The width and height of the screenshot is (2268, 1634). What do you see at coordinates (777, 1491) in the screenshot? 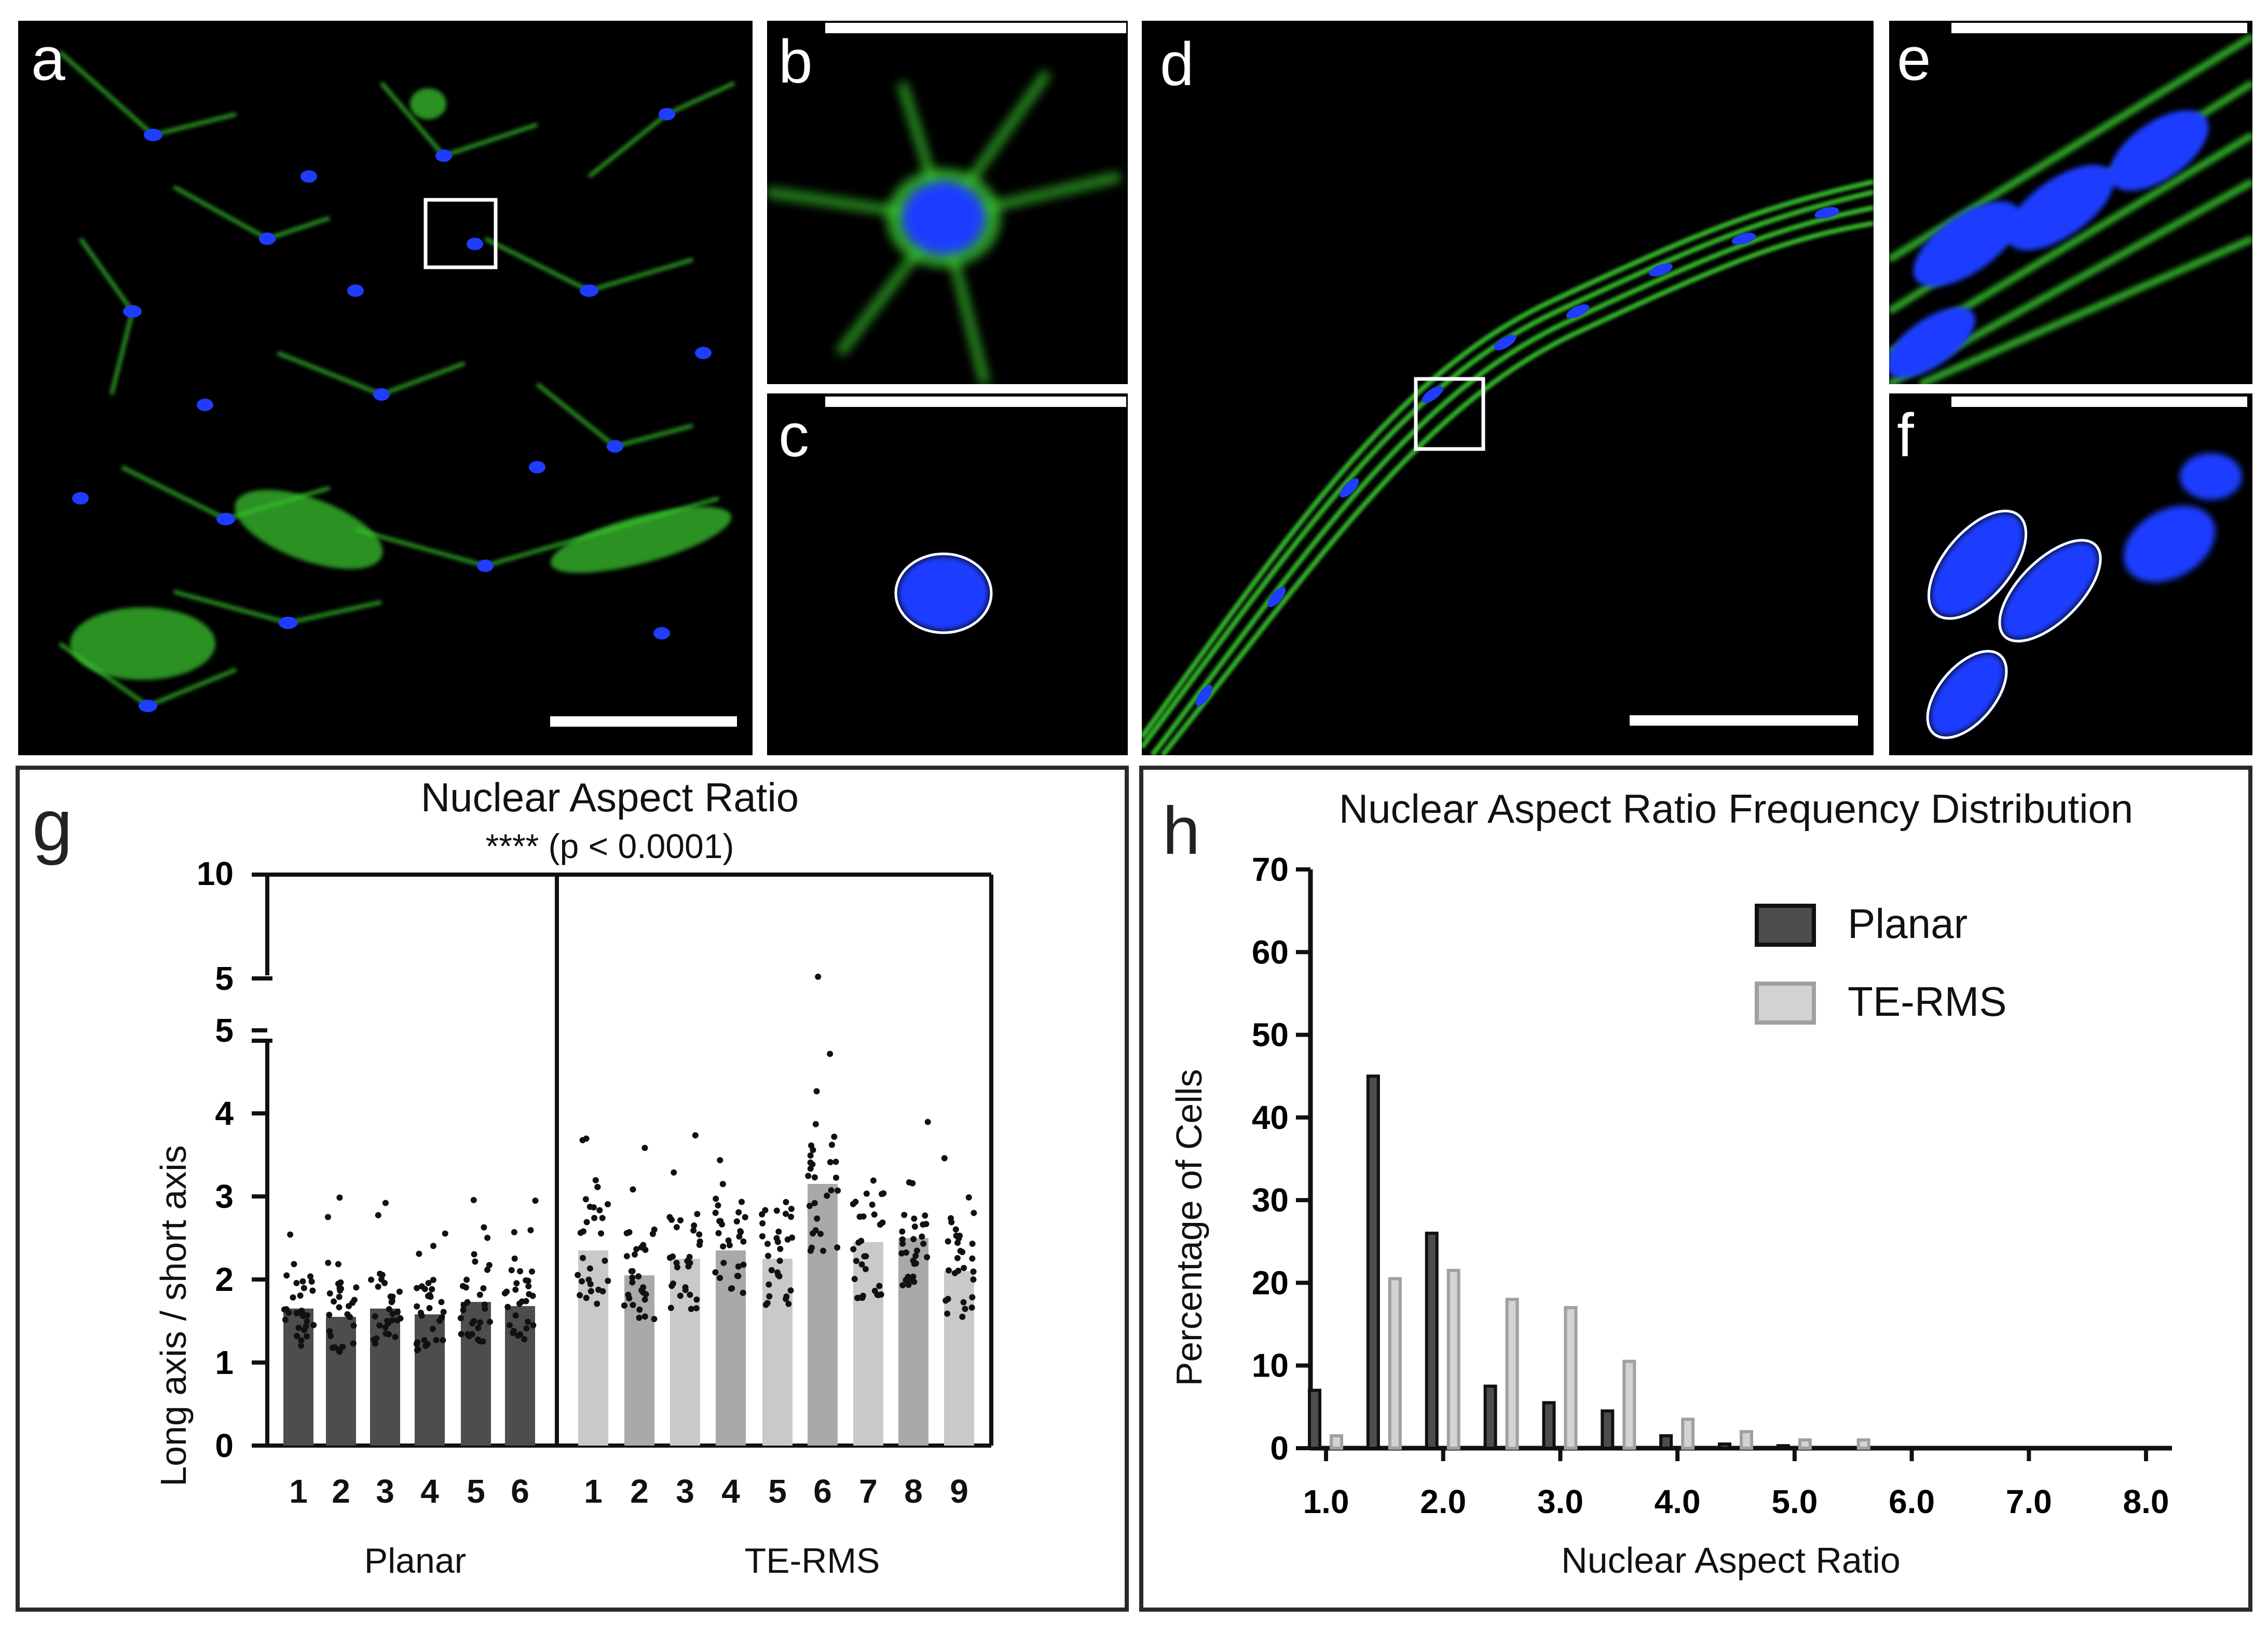
I see `chart-g-xtick: 5` at bounding box center [777, 1491].